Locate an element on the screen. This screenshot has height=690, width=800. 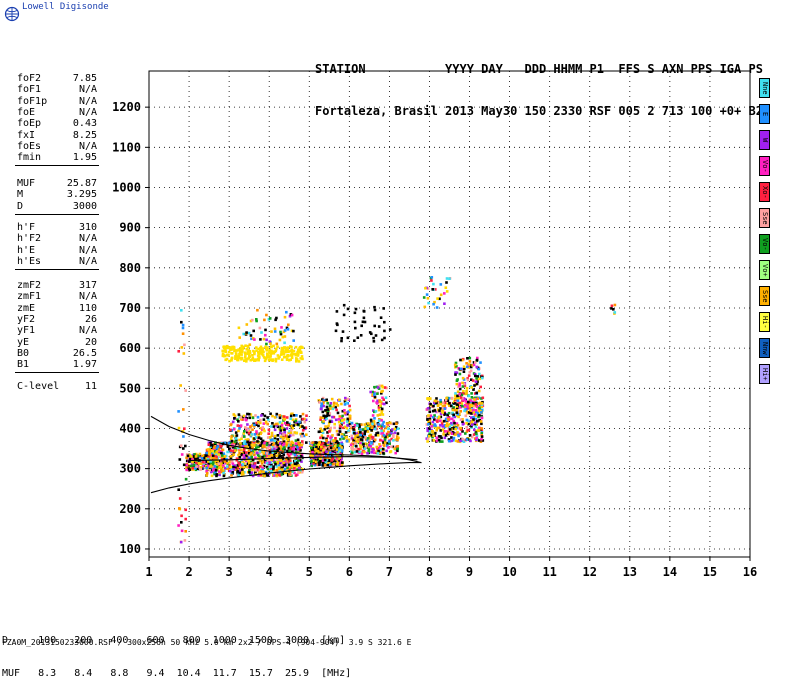
y-tick-label: 800 is located at coordinates (130, 268).